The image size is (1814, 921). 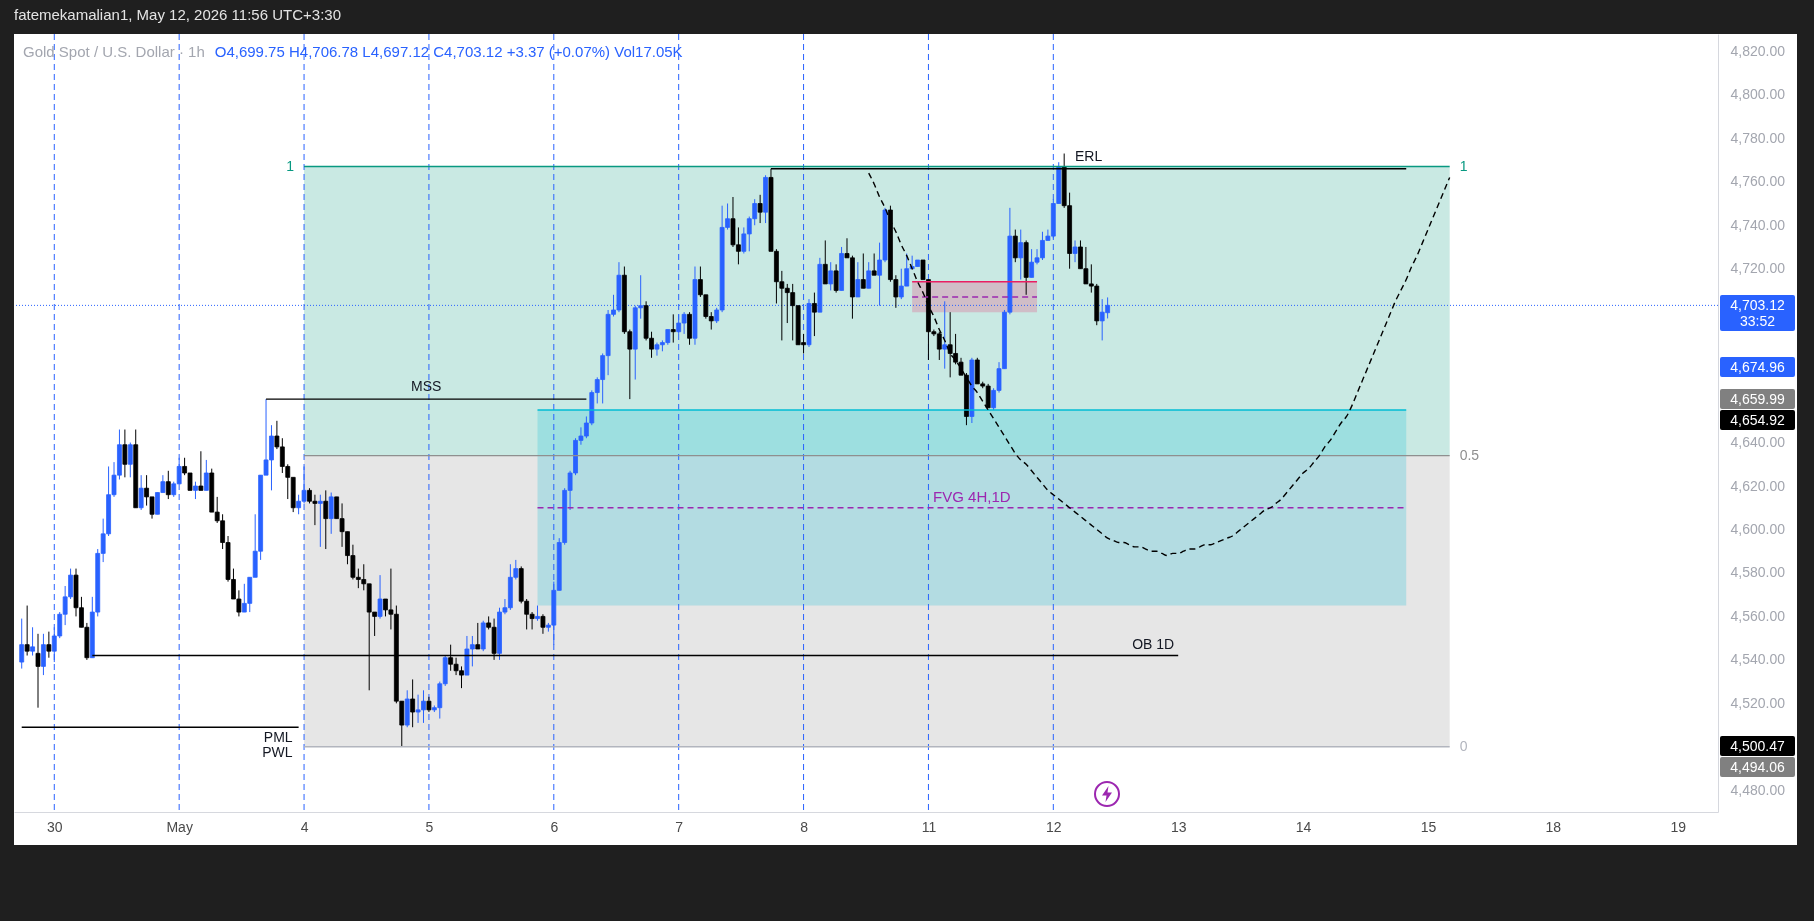 What do you see at coordinates (1758, 268) in the screenshot?
I see `y-tick-label: 4,720.00` at bounding box center [1758, 268].